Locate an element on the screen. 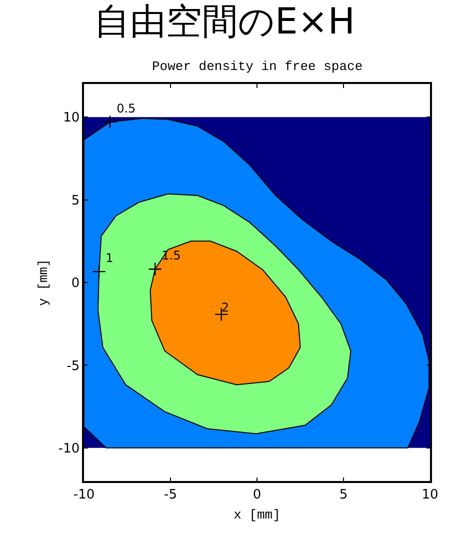  series-label: 2 is located at coordinates (225, 307).